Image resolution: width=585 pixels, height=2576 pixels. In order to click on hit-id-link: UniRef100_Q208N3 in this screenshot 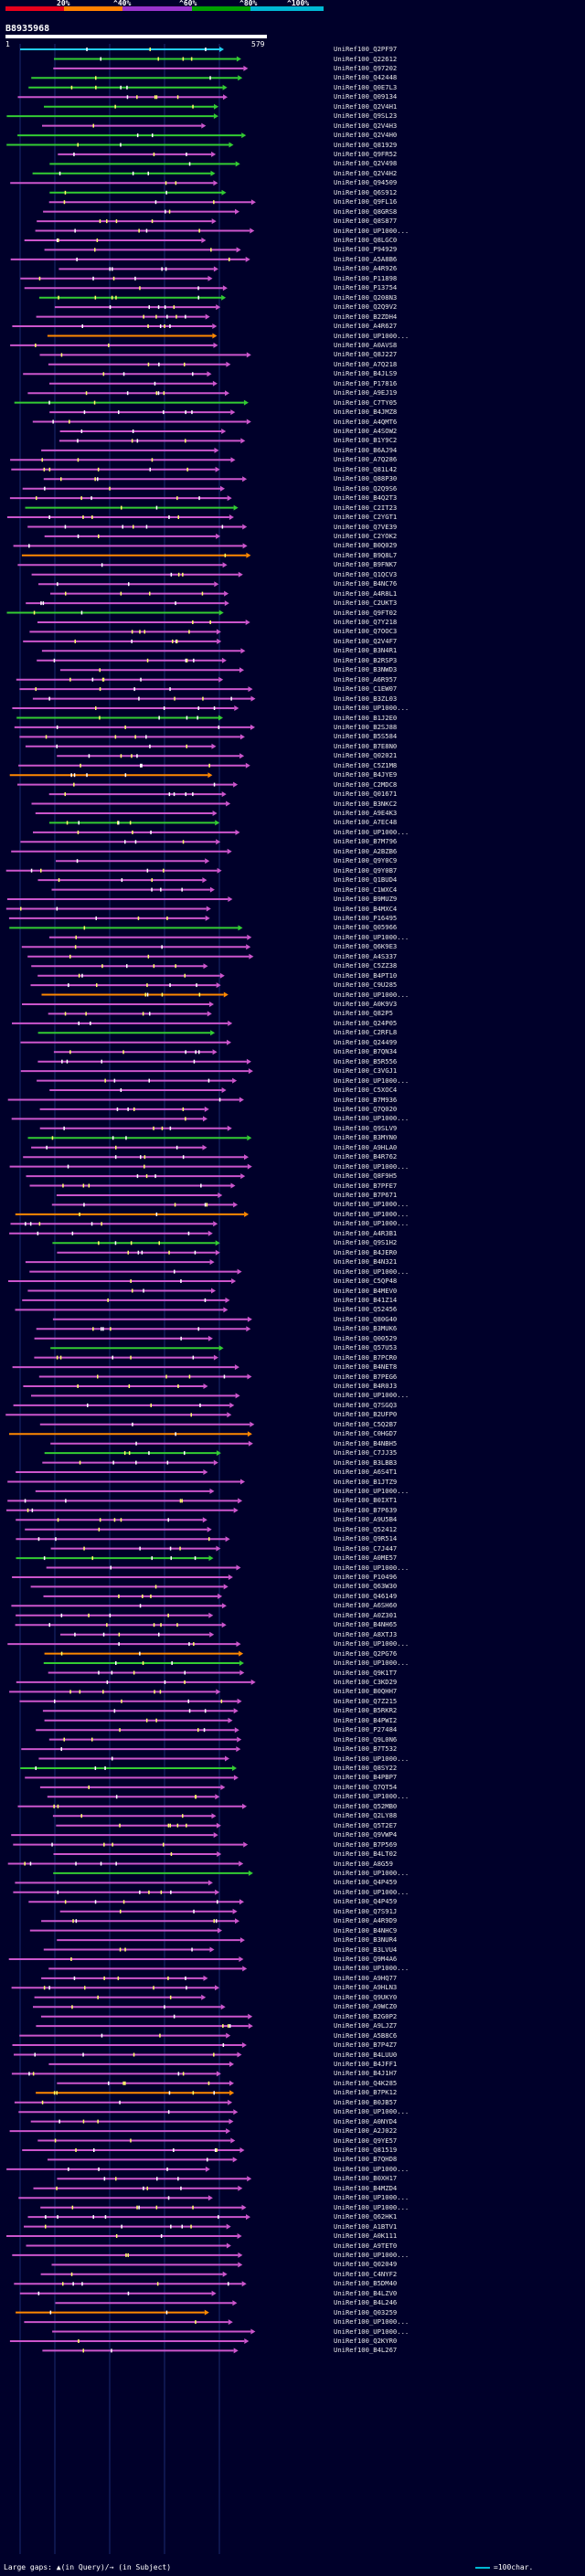, I will do `click(366, 297)`.